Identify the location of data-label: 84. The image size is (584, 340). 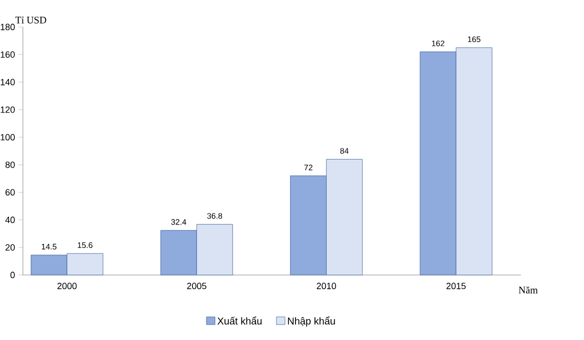
(344, 151).